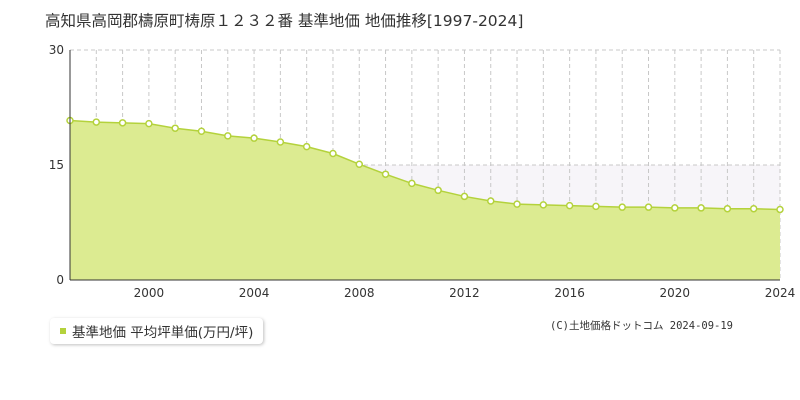 The height and width of the screenshot is (400, 800). What do you see at coordinates (464, 196) in the screenshot?
I see `data-point-2012` at bounding box center [464, 196].